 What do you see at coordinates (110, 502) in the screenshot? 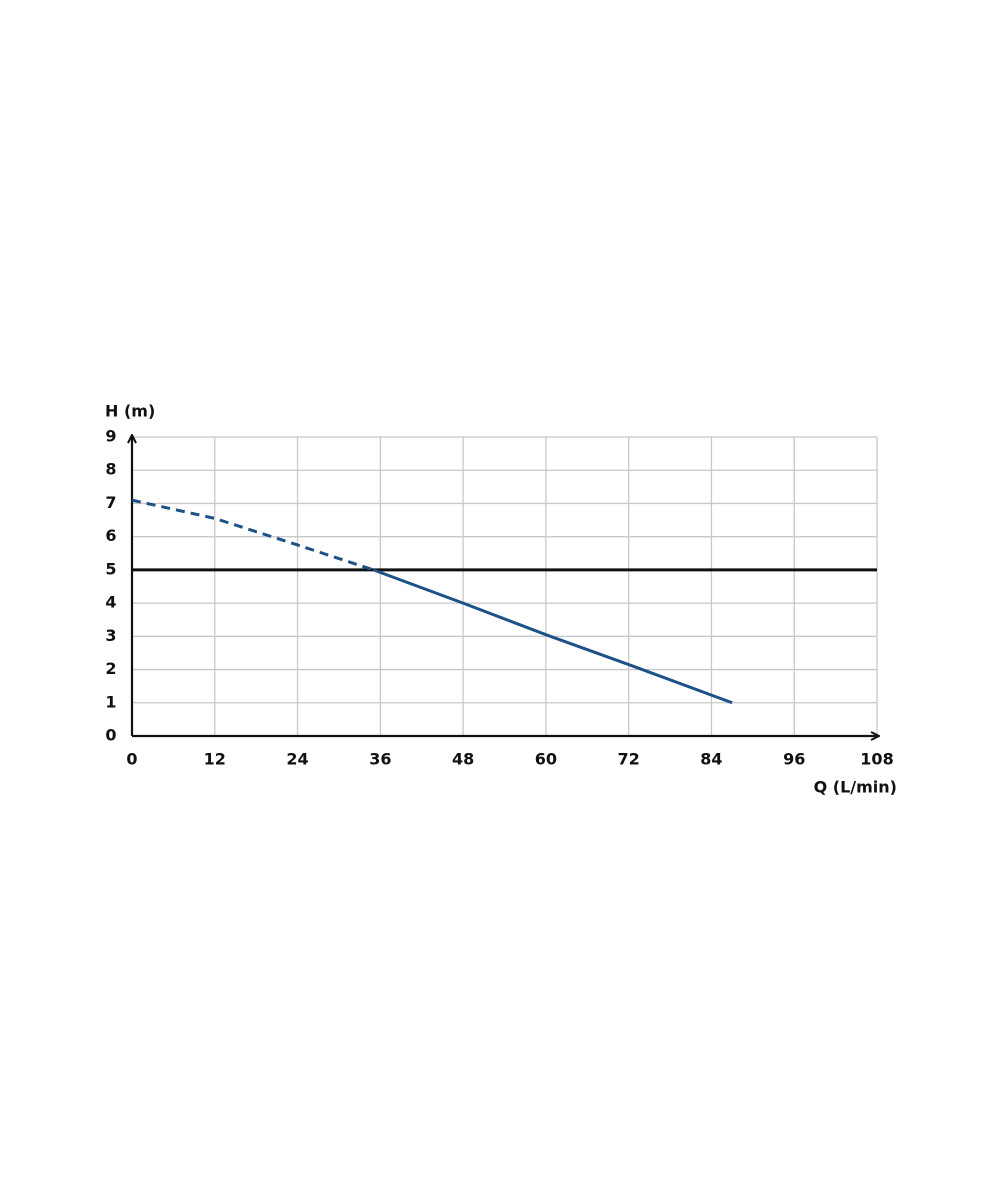
I see `y-tick-label: 7` at bounding box center [110, 502].